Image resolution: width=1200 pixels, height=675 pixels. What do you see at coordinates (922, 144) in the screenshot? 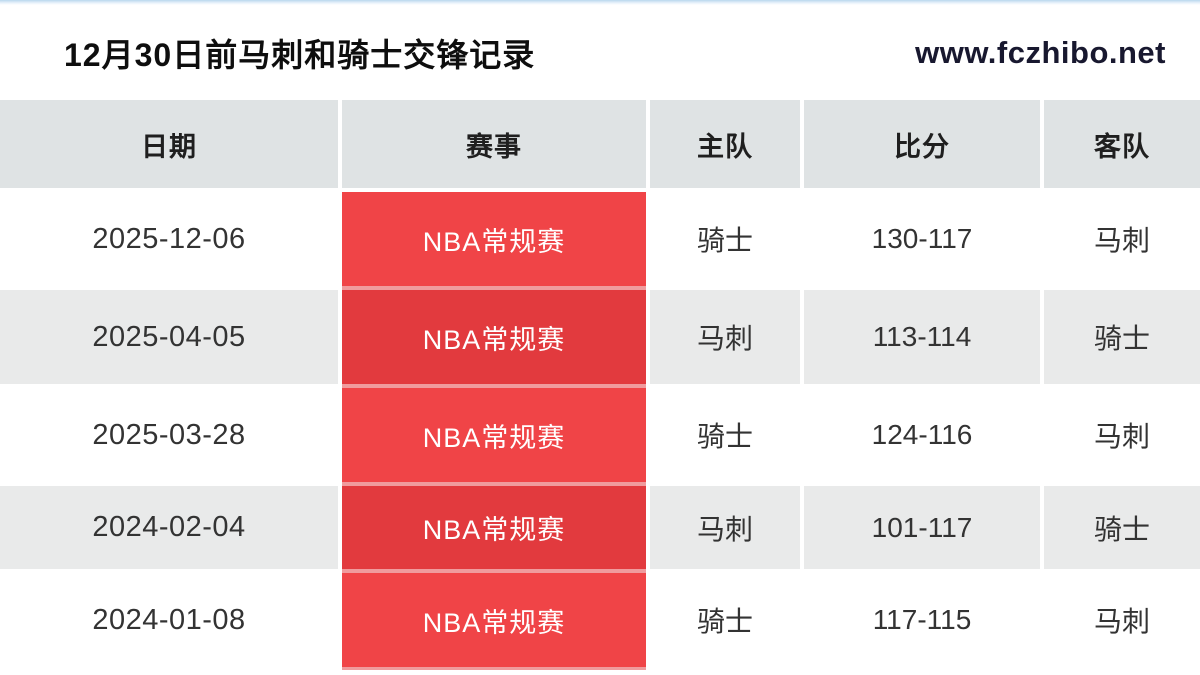
I see `column-header-score: 比分` at bounding box center [922, 144].